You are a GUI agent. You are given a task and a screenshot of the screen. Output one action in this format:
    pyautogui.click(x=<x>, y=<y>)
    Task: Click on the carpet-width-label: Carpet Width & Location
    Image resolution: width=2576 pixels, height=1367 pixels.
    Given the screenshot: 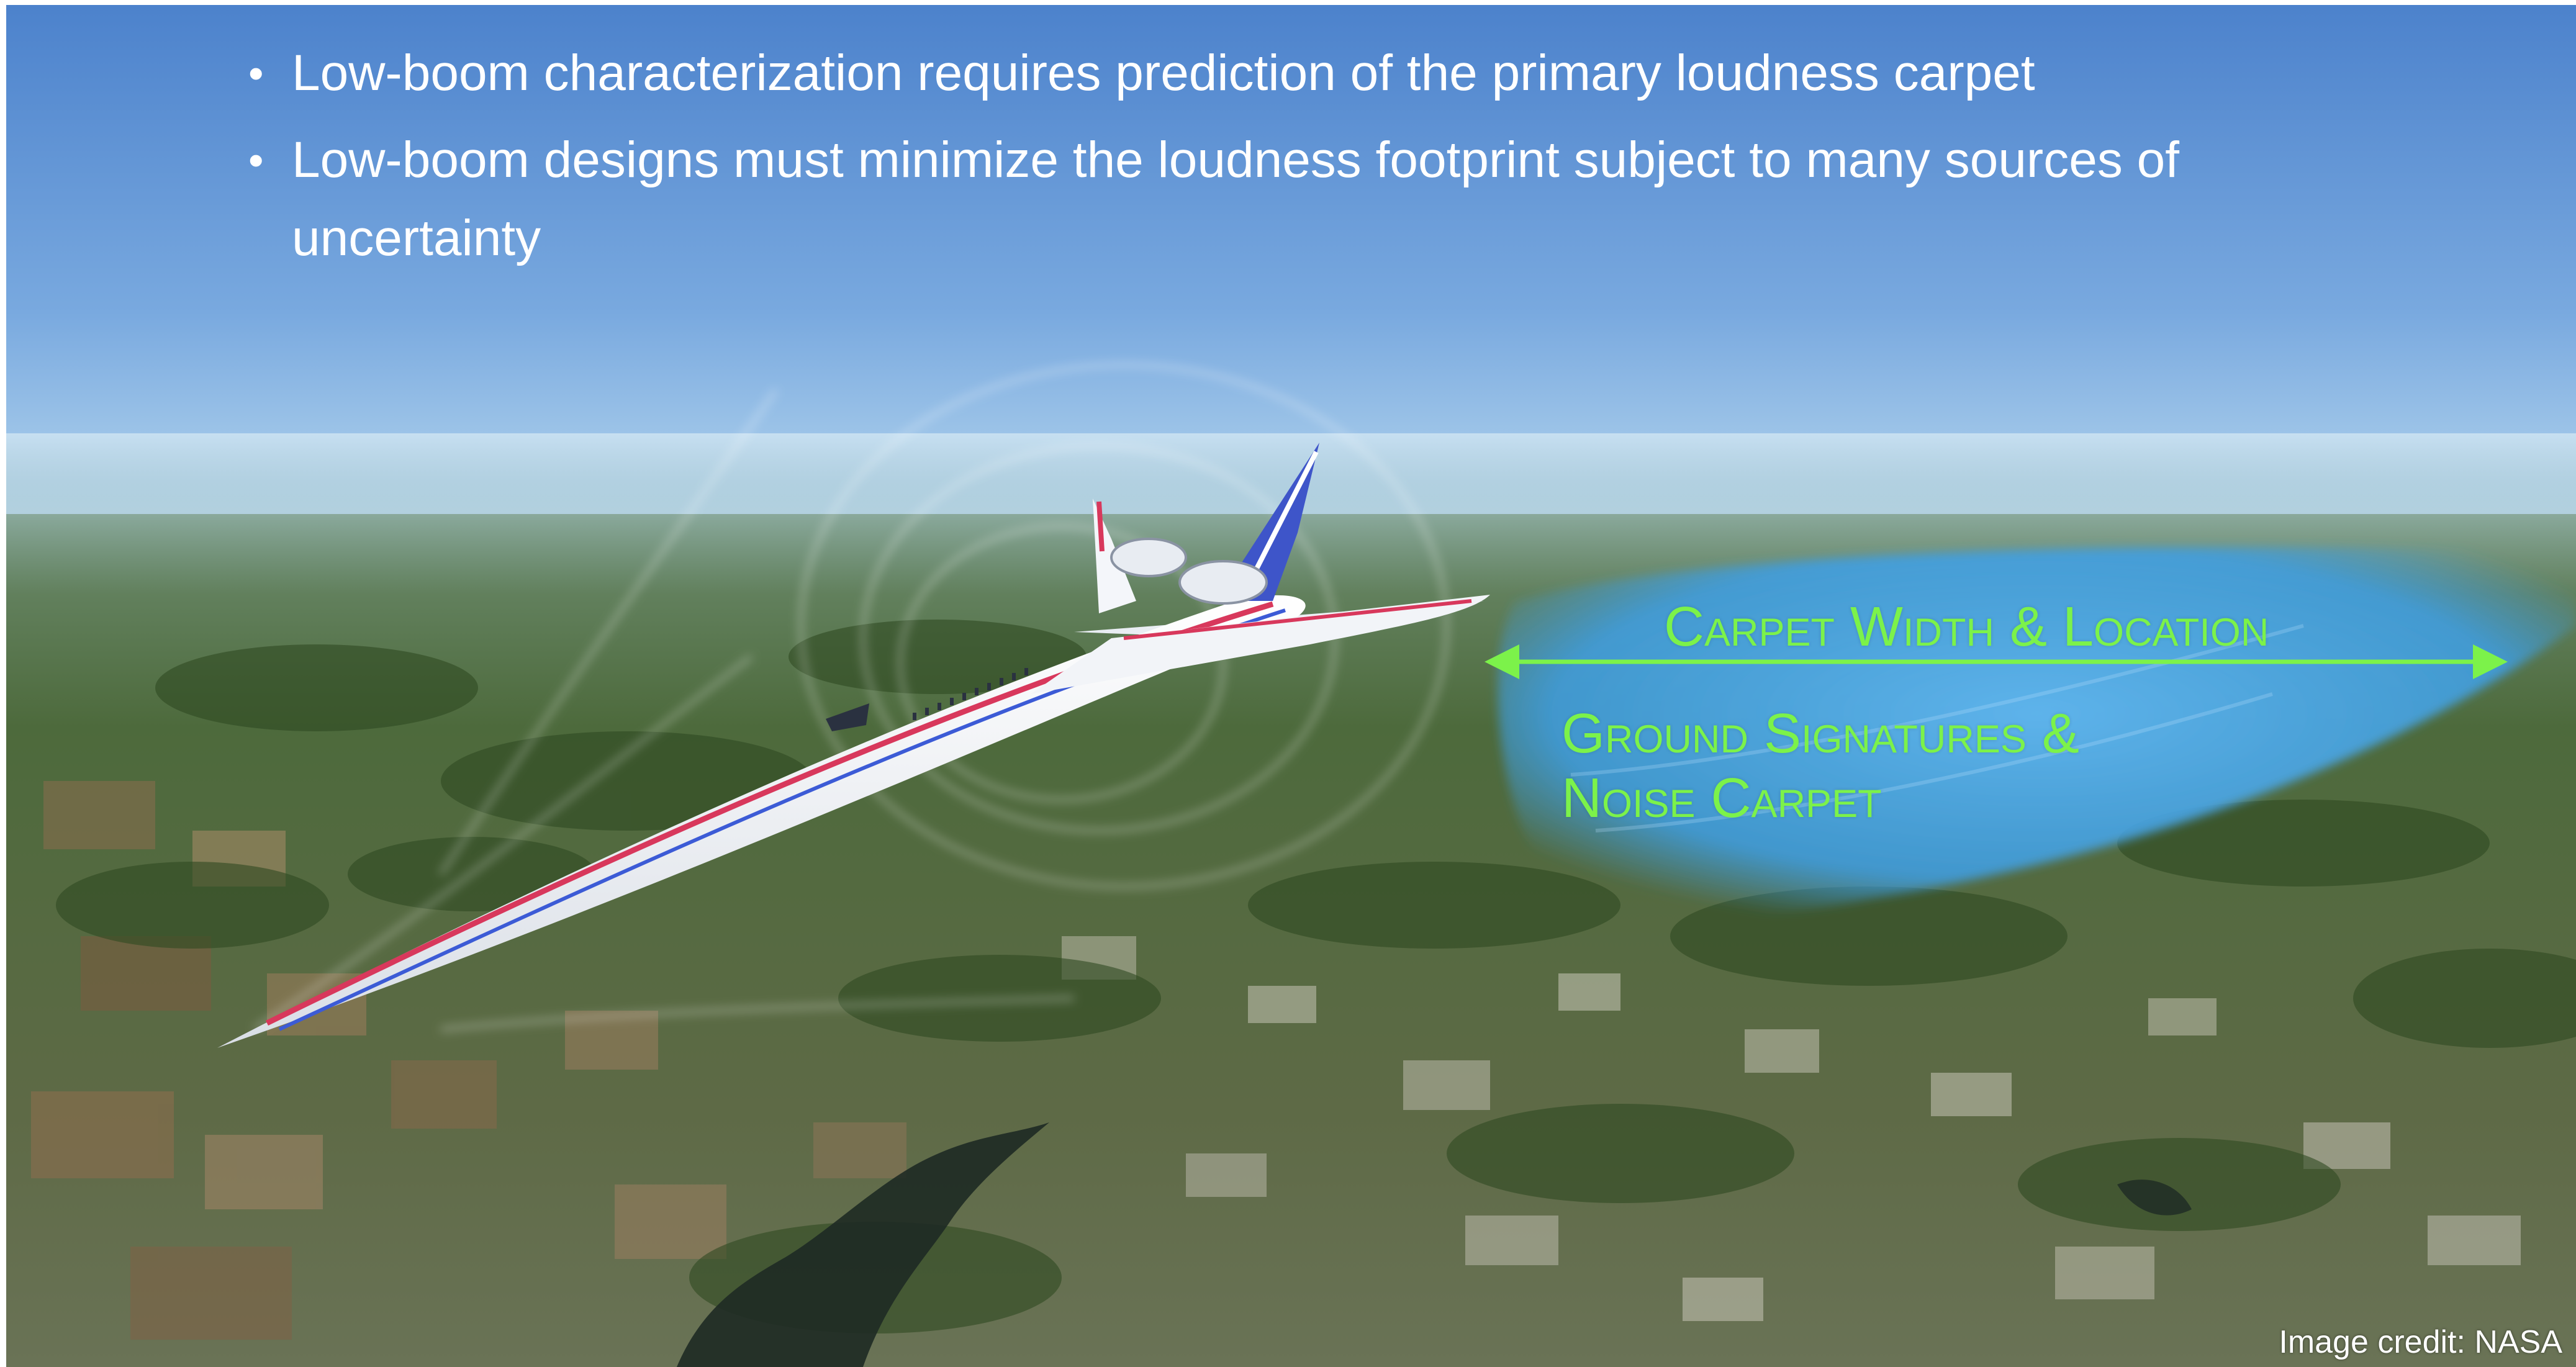 What is the action you would take?
    pyautogui.click(x=1966, y=627)
    